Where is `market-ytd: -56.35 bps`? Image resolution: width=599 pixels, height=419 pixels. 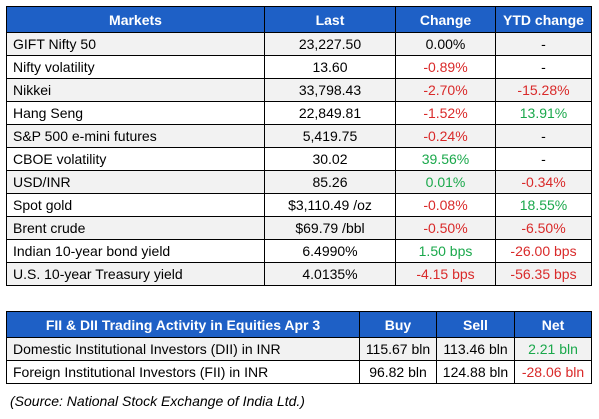 market-ytd: -56.35 bps is located at coordinates (543, 274).